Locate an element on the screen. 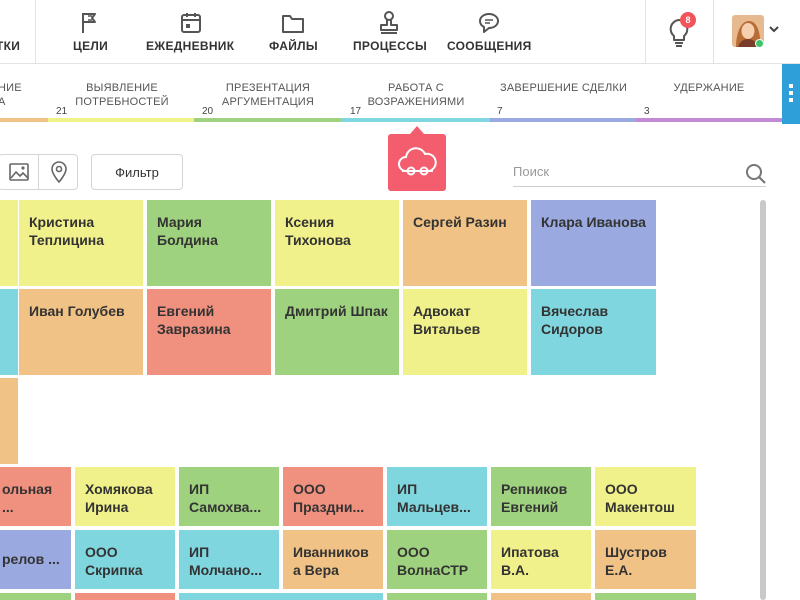 The height and width of the screenshot is (600, 800). chat-icon is located at coordinates (489, 23).